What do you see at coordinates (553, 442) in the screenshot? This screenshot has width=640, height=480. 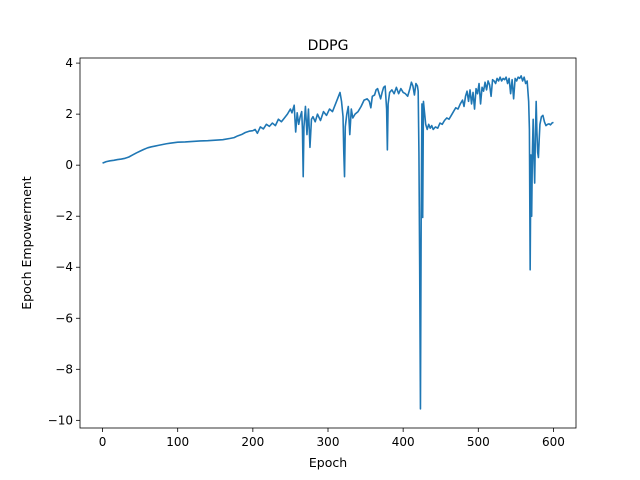 I see `x-tick-label: 600` at bounding box center [553, 442].